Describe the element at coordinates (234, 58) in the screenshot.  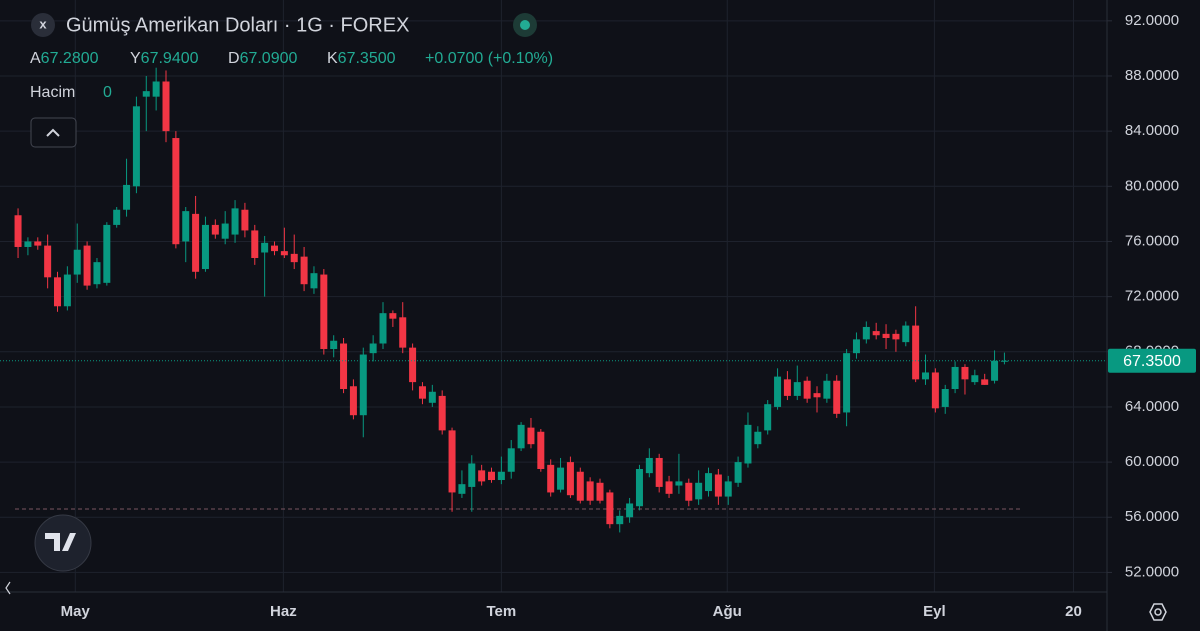
I see `ohlc-key: D` at that location.